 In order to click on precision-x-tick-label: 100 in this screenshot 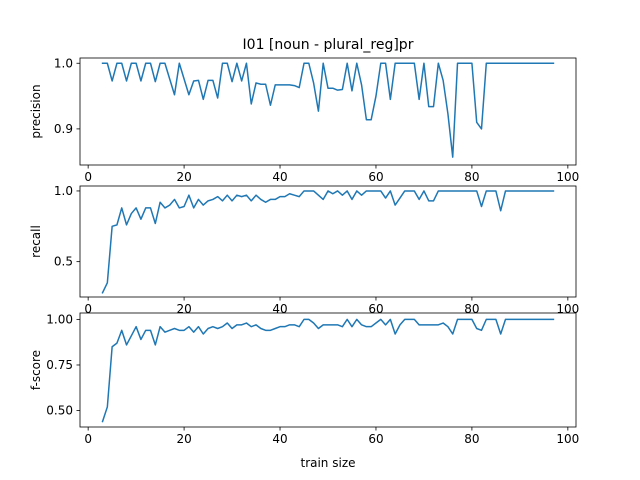, I will do `click(567, 177)`.